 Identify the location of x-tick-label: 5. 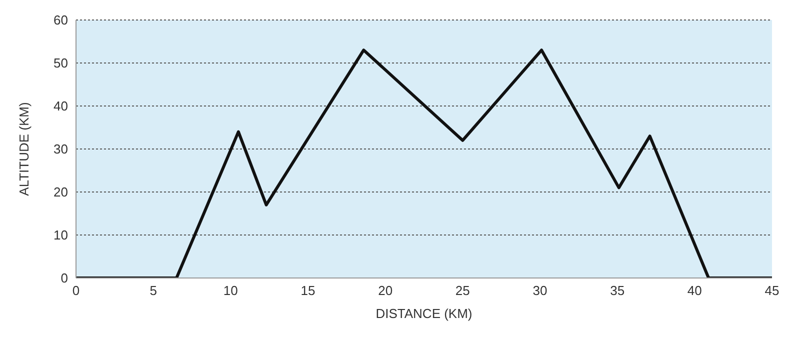
(153, 290).